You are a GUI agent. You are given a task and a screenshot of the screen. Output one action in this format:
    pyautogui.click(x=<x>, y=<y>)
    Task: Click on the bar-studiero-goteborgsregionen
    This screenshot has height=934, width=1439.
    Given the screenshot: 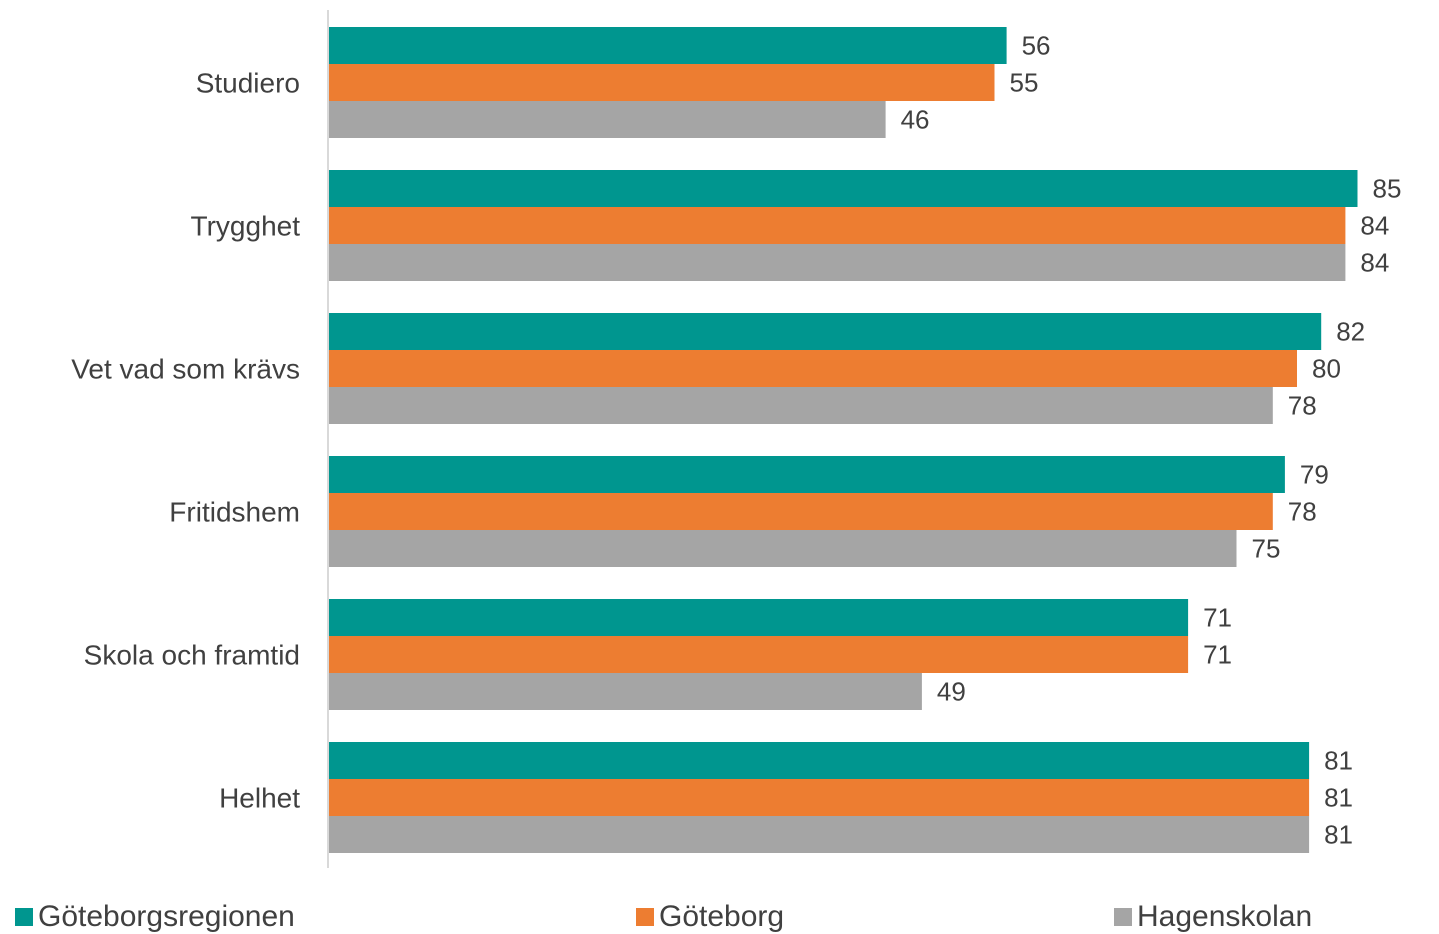 What is the action you would take?
    pyautogui.click(x=668, y=45)
    